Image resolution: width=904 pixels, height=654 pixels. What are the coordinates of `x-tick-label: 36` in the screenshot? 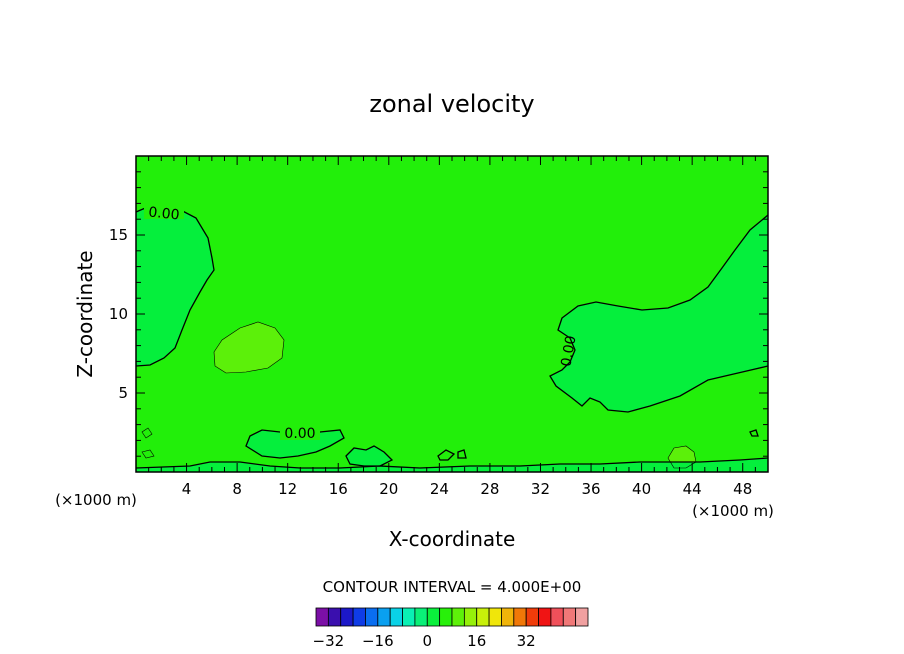 It's located at (590, 489).